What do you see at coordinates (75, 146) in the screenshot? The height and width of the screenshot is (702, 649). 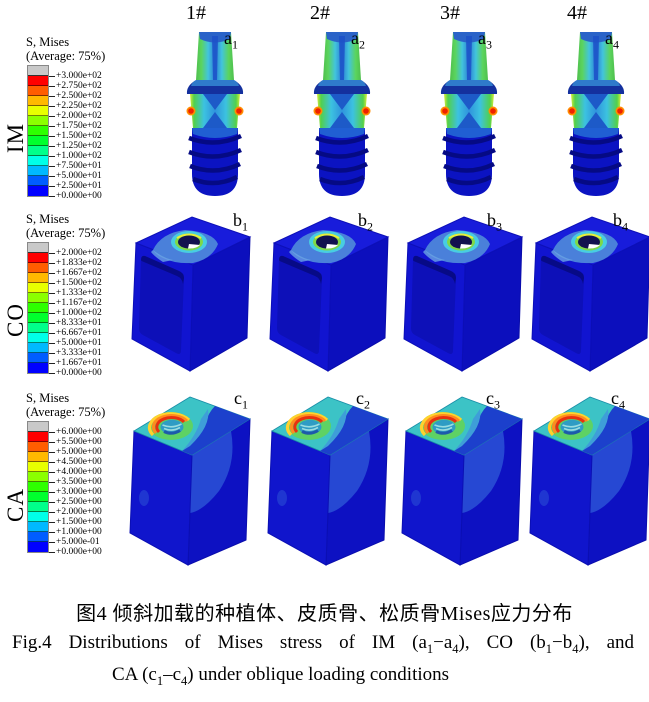 I see `legend-tick-label: +1.250e+02` at bounding box center [75, 146].